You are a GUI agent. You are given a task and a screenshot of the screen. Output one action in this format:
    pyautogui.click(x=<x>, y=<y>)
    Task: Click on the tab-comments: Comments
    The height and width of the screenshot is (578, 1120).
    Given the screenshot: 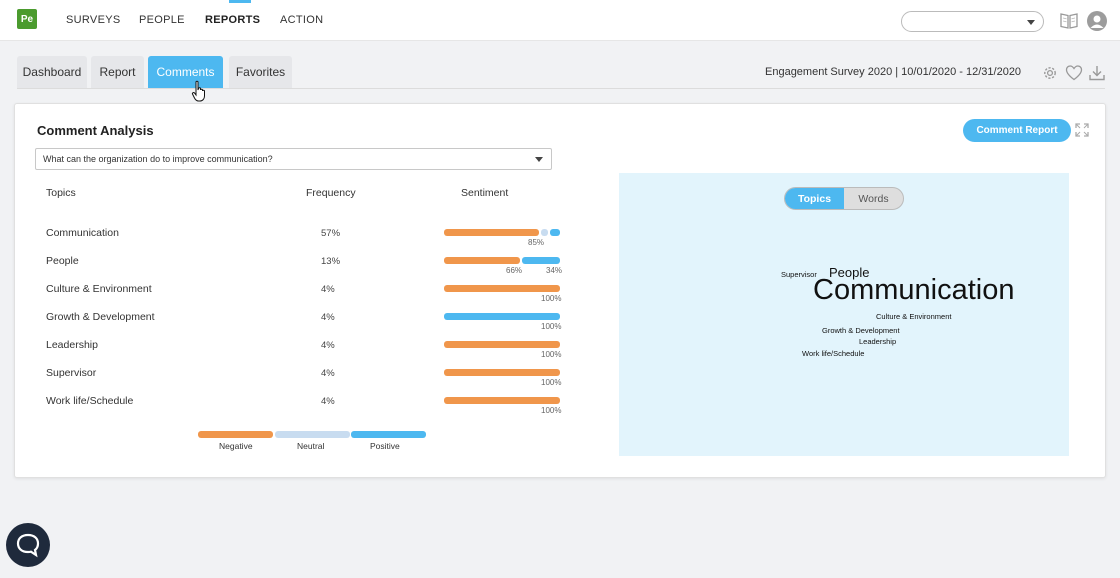 What is the action you would take?
    pyautogui.click(x=185, y=72)
    